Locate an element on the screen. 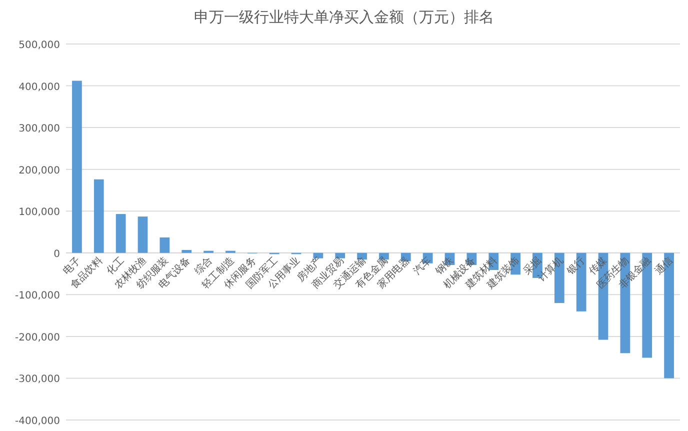  y-tick-label: 300,000 is located at coordinates (39, 129).